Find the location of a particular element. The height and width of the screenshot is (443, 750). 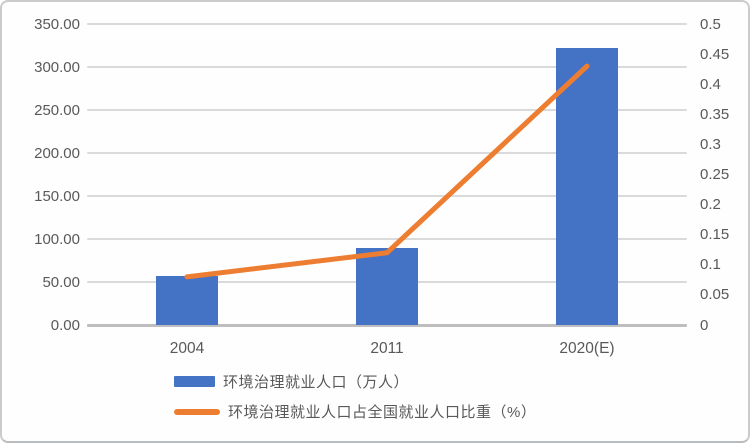

legend-item-line-series: 环境治理就业人口占全国就业人口比重（%） is located at coordinates (355, 411).